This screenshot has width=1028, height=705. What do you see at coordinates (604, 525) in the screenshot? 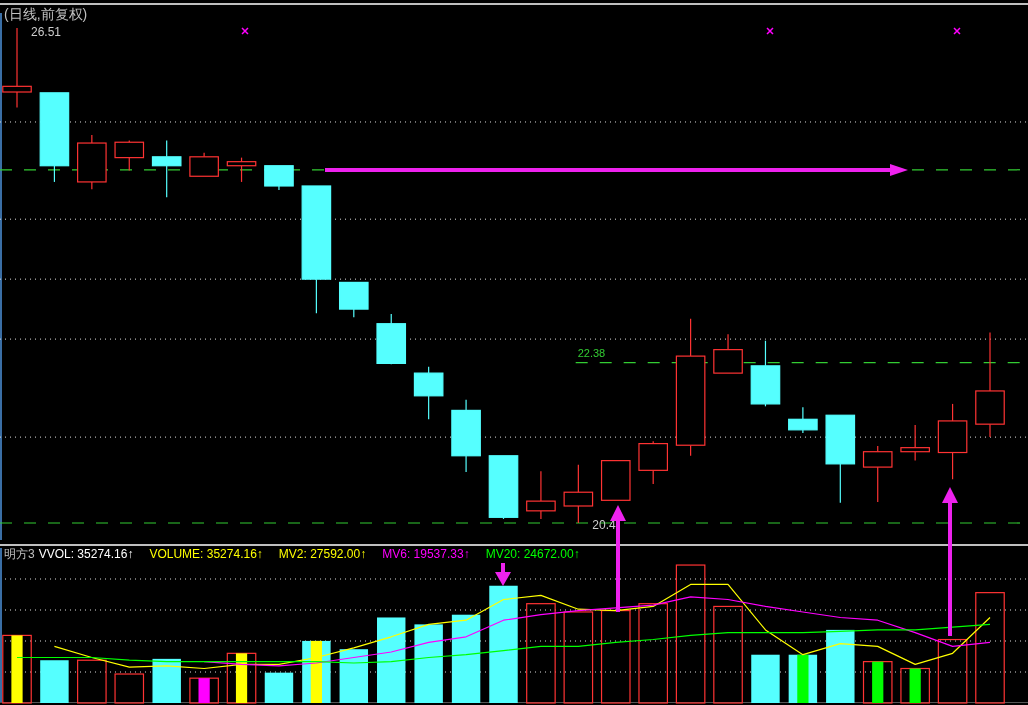
I see `annotation: 20.4` at bounding box center [604, 525].